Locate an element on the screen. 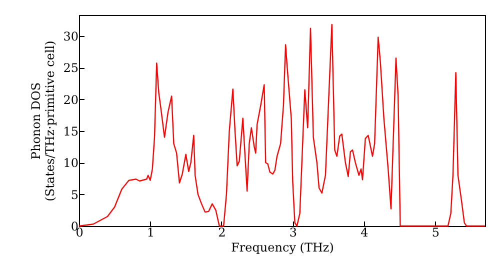 This screenshot has width=500, height=280. y-axis-title: Phonon DOS (States/THz·primitive cell) is located at coordinates (43, 121).